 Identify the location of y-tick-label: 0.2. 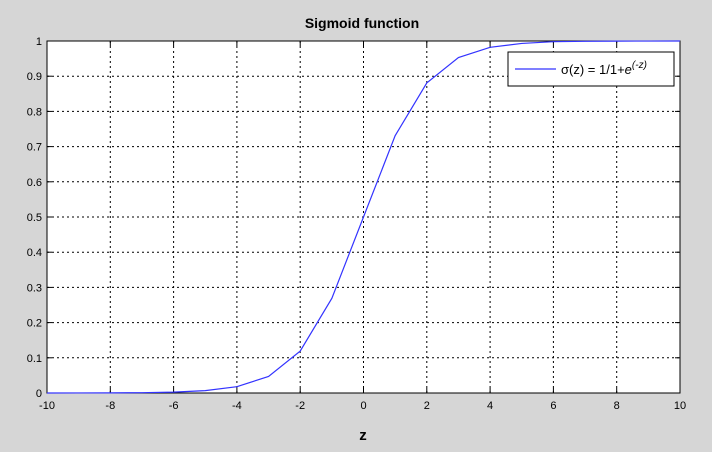
(34, 324).